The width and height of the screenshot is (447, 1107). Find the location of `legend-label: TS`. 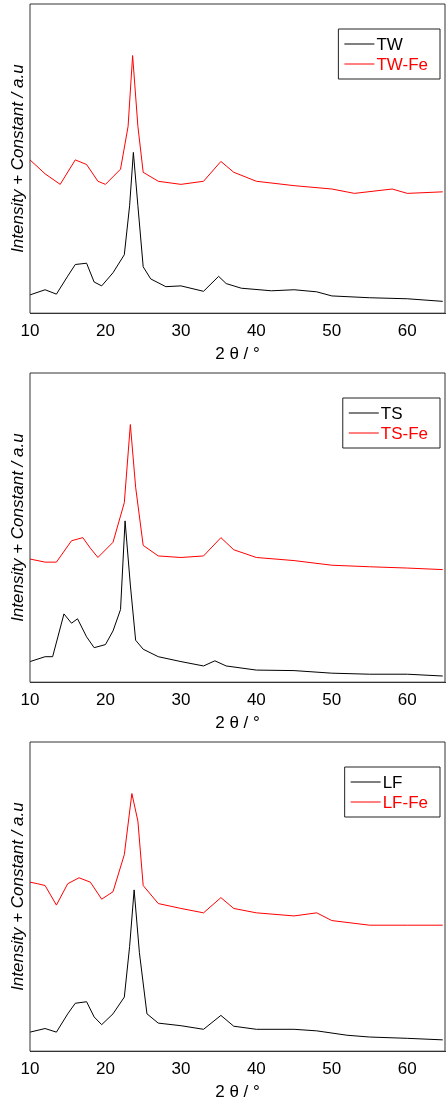

legend-label: TS is located at coordinates (391, 413).